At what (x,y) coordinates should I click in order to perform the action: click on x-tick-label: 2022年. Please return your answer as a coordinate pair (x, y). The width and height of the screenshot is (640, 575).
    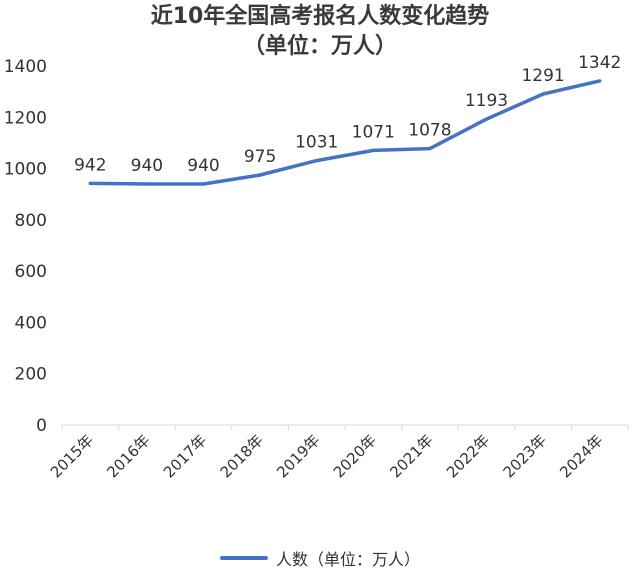
    Looking at the image, I should click on (468, 456).